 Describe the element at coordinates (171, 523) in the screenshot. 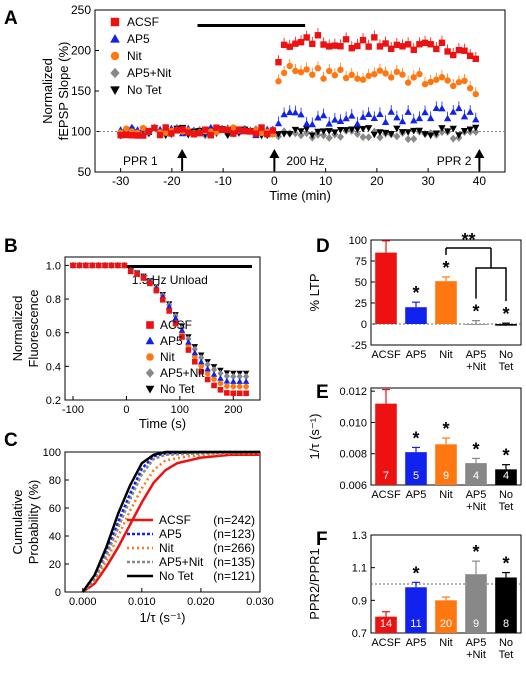

I see `cdf-line-acsf` at that location.